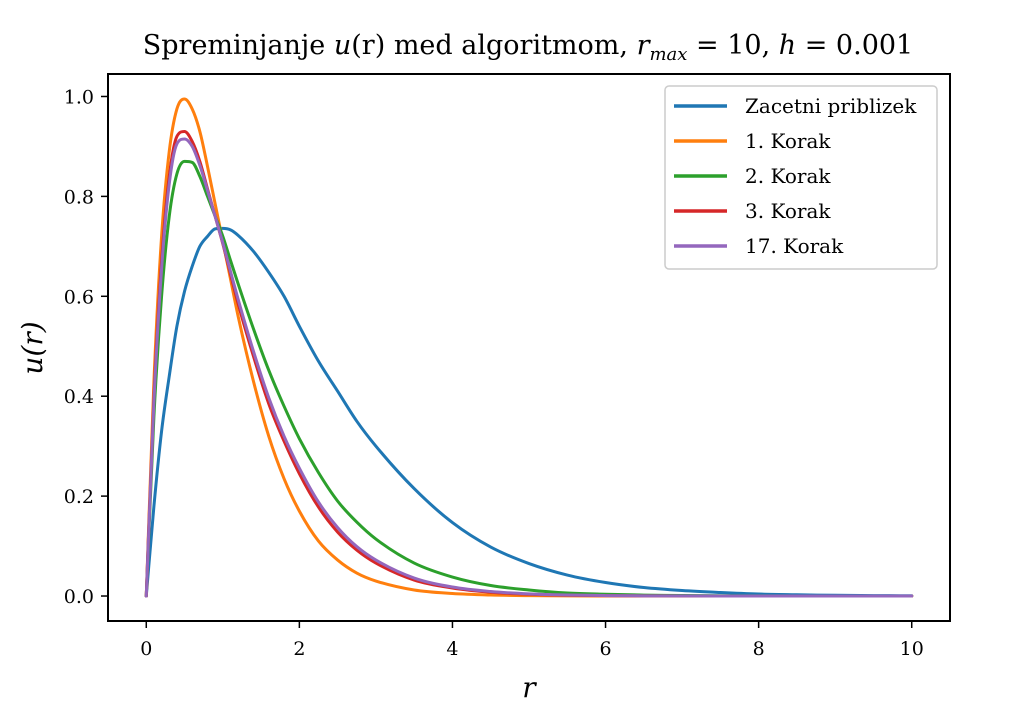 This screenshot has width=1028, height=725. Describe the element at coordinates (788, 211) in the screenshot. I see `legend-label: 3. Korak` at that location.